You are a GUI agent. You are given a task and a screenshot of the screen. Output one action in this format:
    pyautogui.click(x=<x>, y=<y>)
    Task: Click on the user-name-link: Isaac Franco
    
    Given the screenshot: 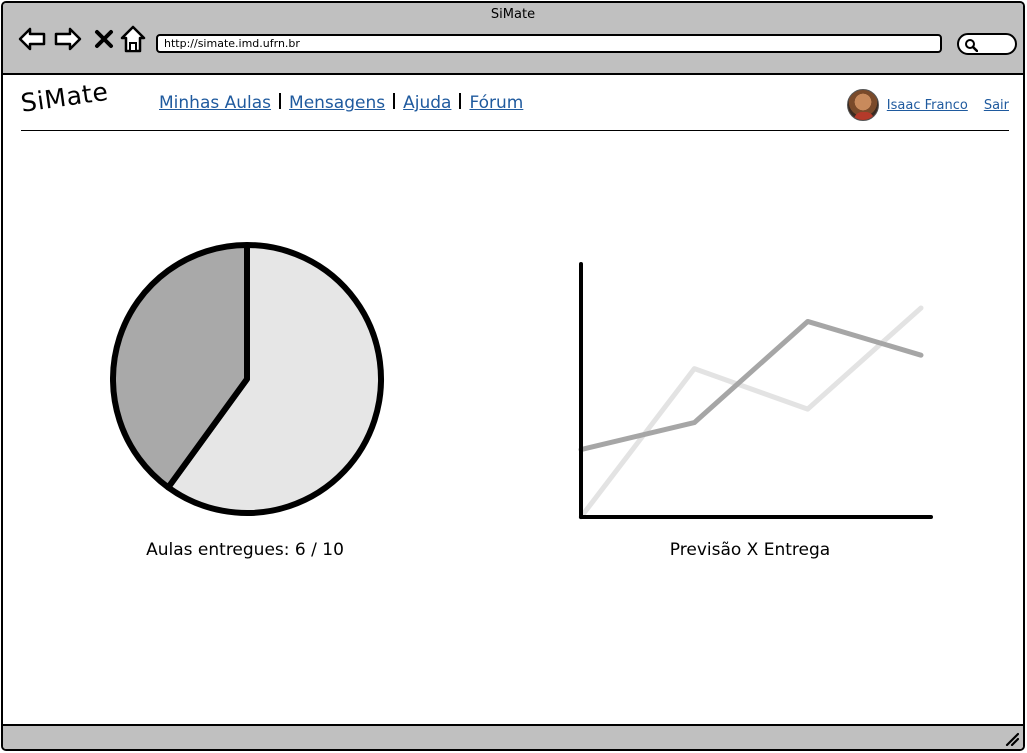 What is the action you would take?
    pyautogui.click(x=927, y=105)
    